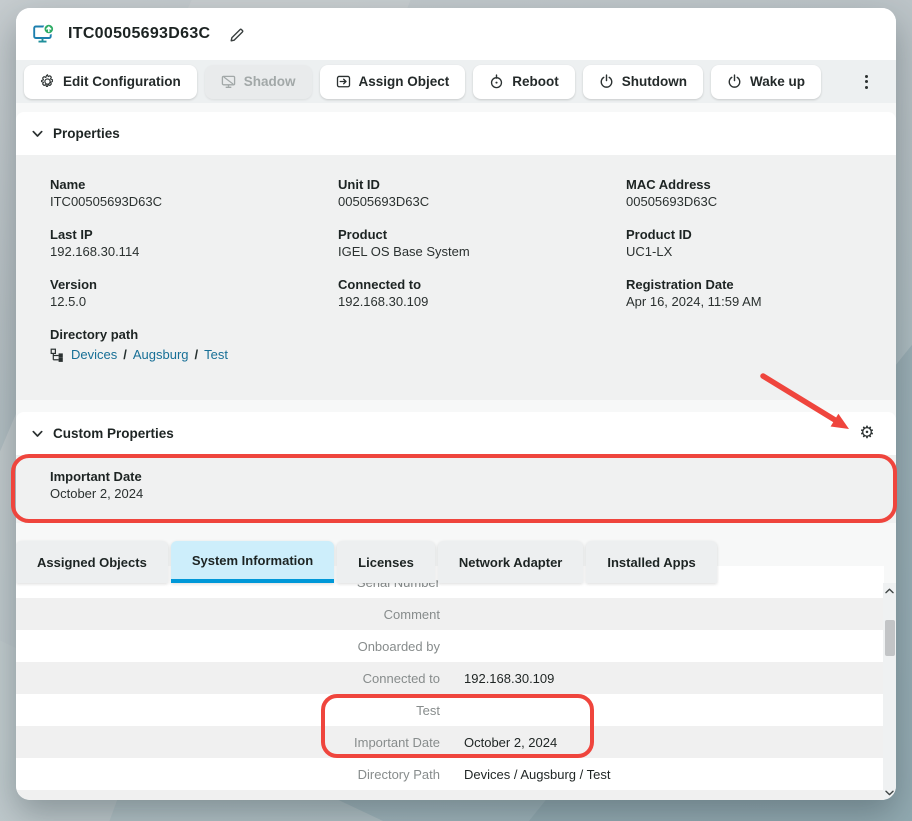  Describe the element at coordinates (509, 678) in the screenshot. I see `row-value: 192.168.30.109` at that location.